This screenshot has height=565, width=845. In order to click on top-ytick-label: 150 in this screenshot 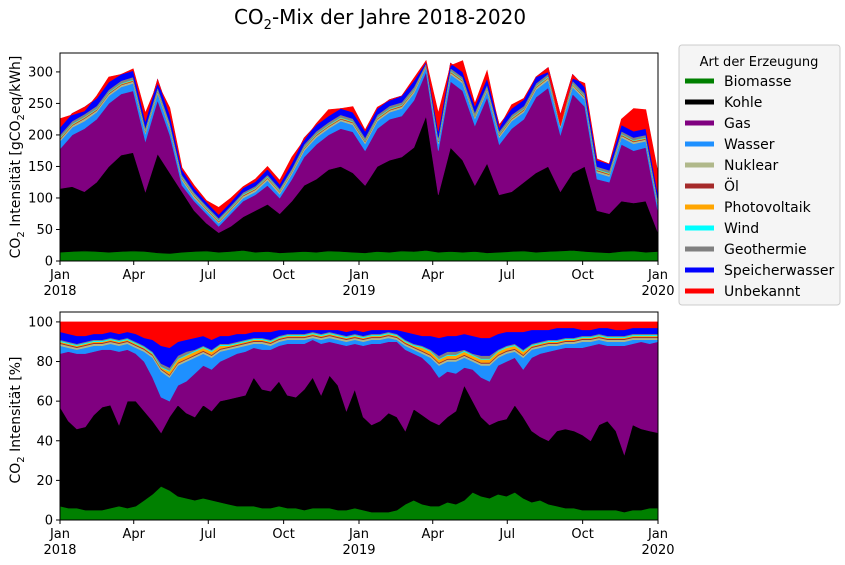, I will do `click(40, 167)`.